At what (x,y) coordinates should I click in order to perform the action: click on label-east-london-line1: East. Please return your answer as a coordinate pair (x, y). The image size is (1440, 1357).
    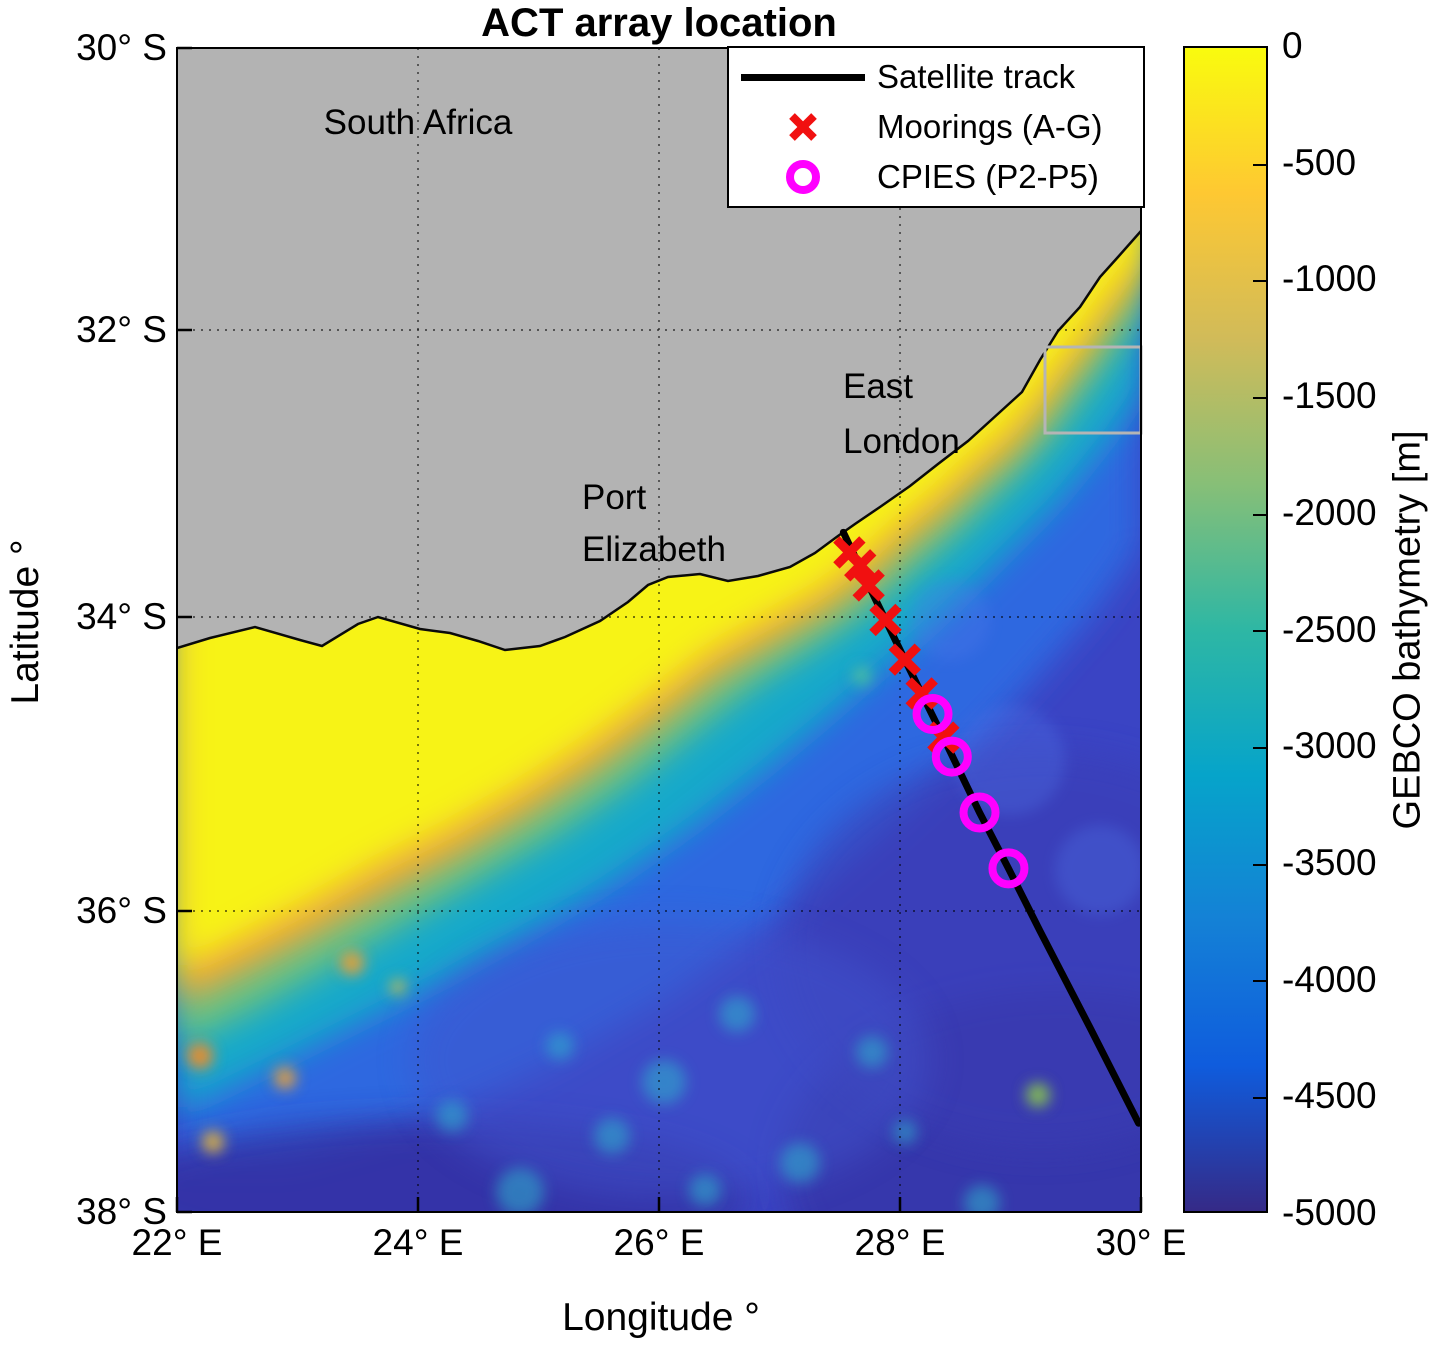
    Looking at the image, I should click on (878, 386).